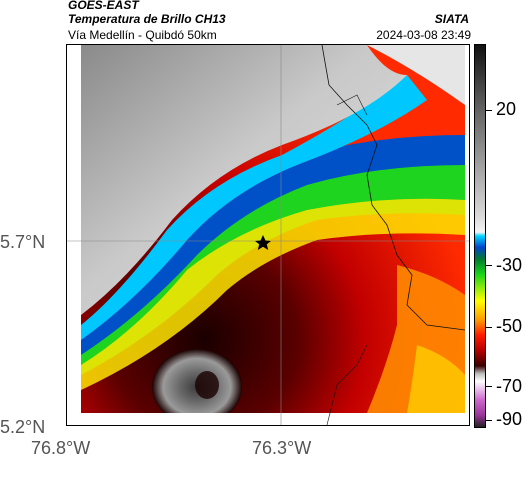 The image size is (526, 491). I want to click on datetime-label: 2024-03-08 23:49, so click(423, 35).